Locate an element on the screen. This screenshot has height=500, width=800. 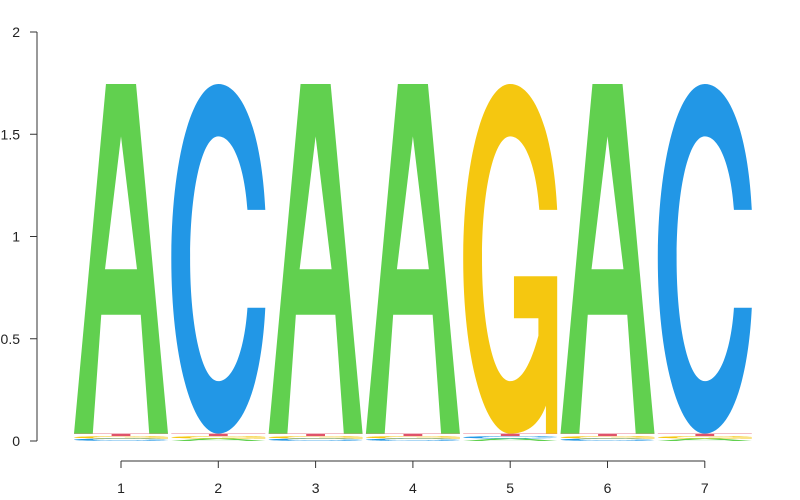
x-tick-label: 6 is located at coordinates (608, 488).